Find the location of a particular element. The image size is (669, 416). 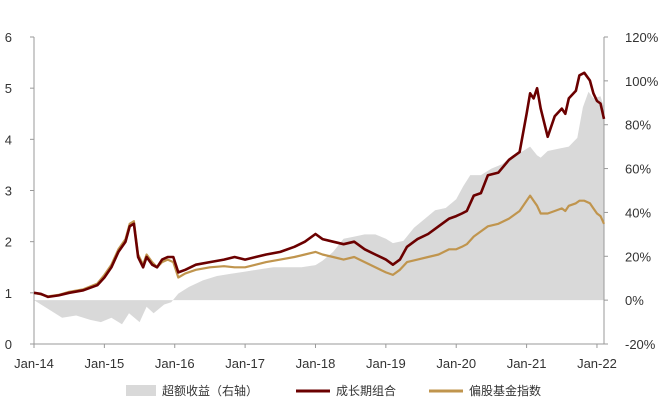

x-tick-label: Jan-14 is located at coordinates (34, 363).